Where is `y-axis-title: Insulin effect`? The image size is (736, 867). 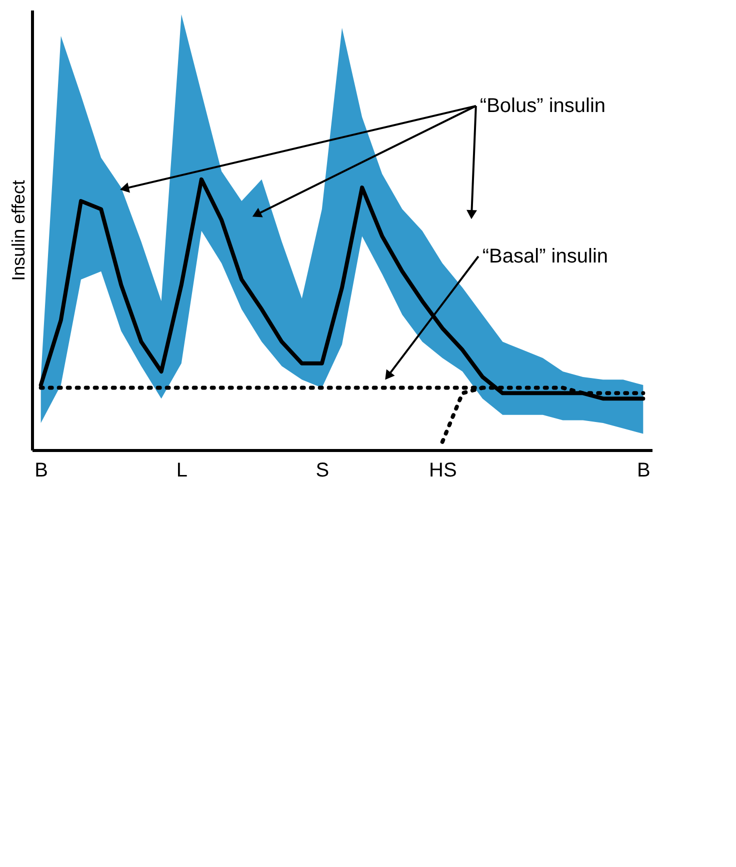 y-axis-title: Insulin effect is located at coordinates (18, 230).